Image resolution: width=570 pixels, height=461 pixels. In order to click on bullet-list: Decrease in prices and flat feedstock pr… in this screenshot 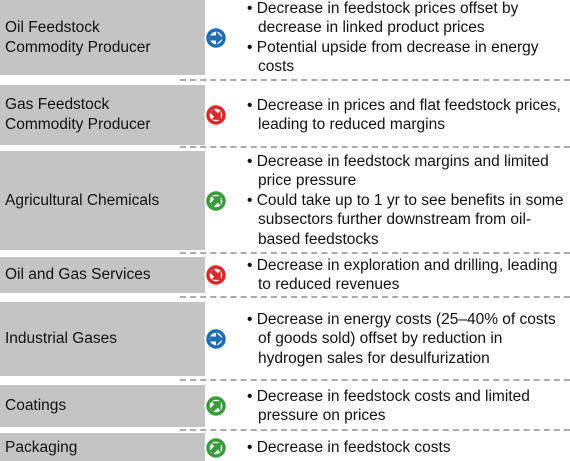, I will do `click(405, 115)`.